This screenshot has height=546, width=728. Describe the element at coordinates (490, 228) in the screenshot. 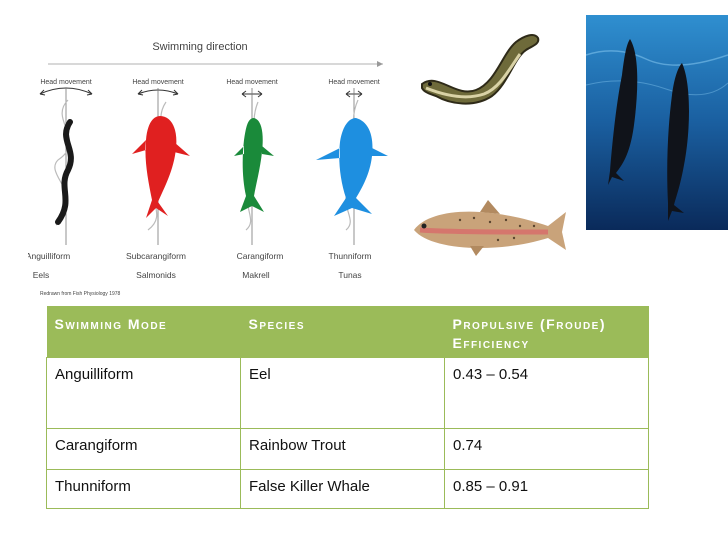

I see `rainbow-trout-photo` at that location.